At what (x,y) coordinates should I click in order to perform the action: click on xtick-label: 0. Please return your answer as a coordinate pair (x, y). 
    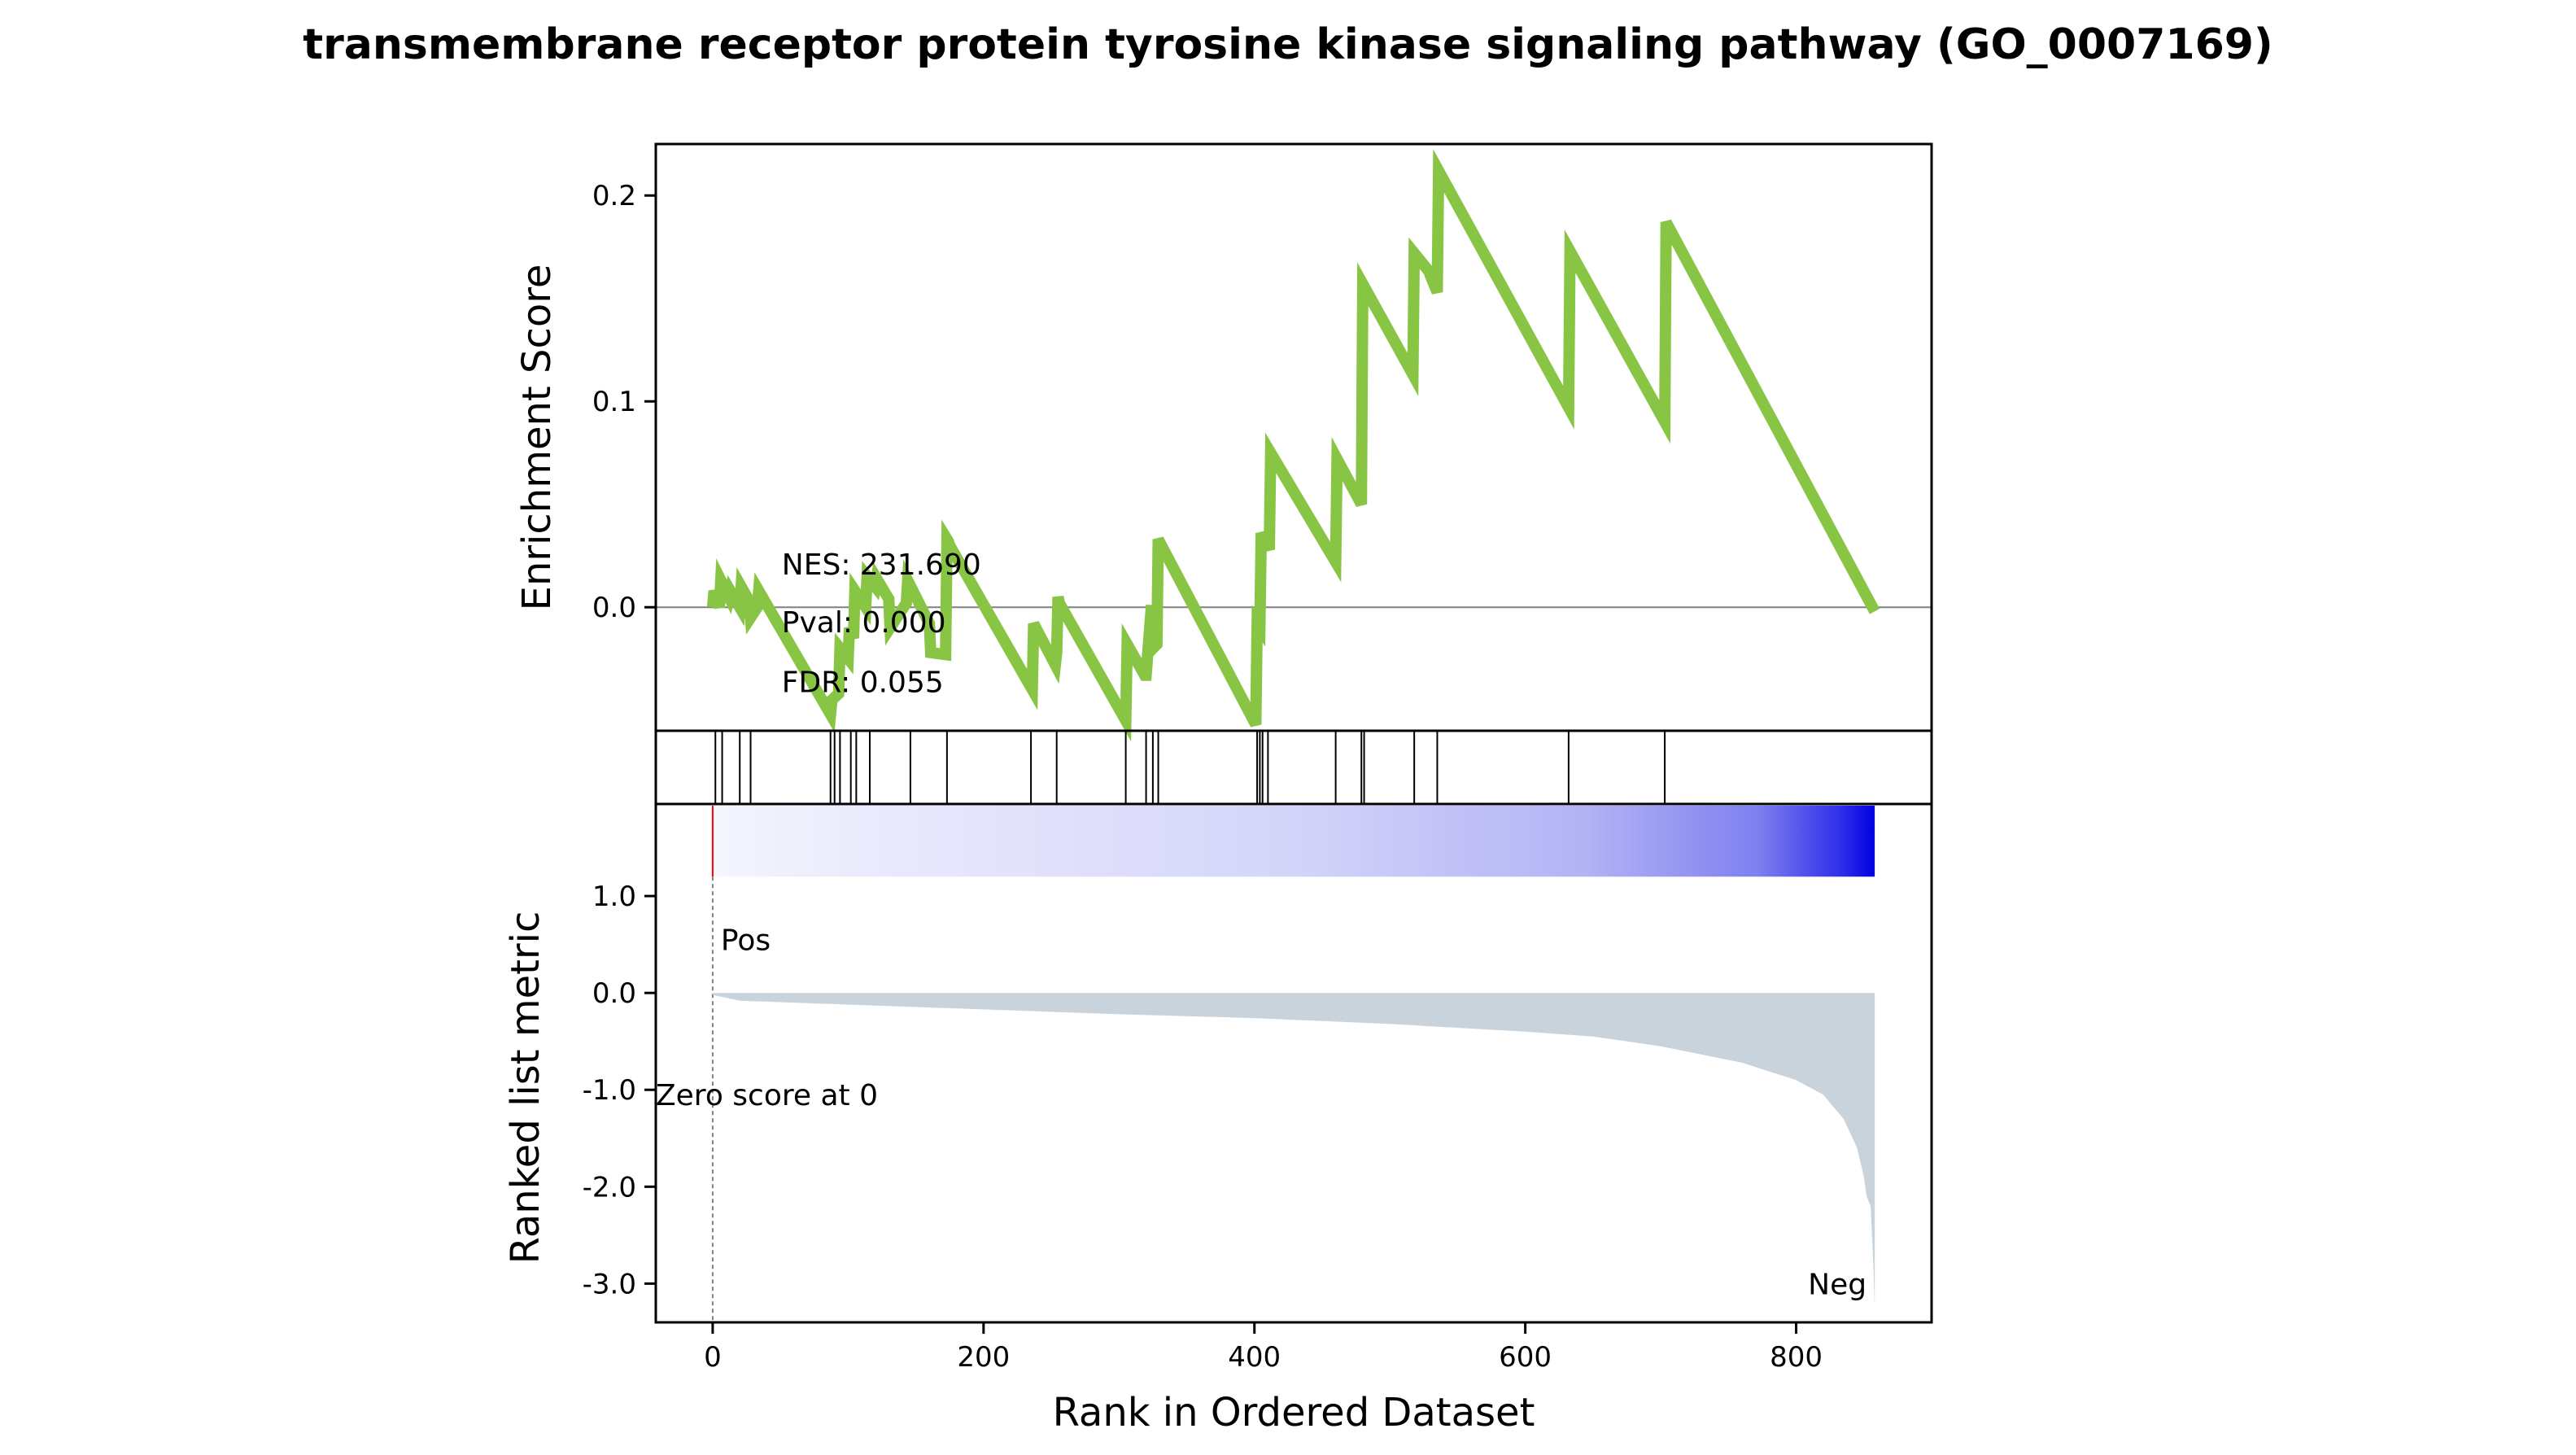
    Looking at the image, I should click on (713, 1357).